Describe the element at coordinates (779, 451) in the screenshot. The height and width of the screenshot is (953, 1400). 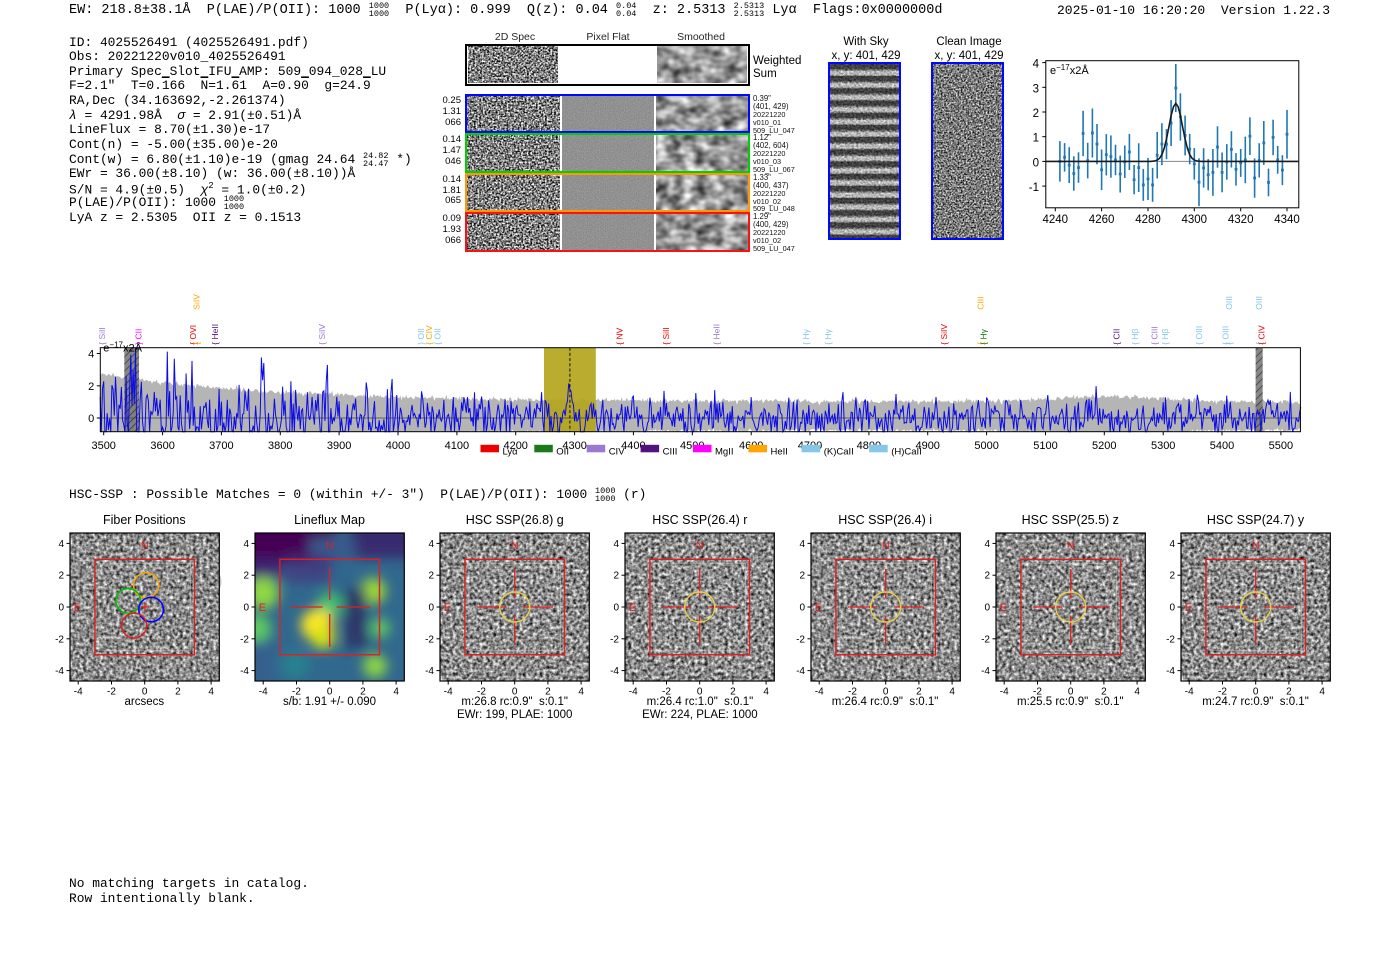
I see `svg-text: HeII` at that location.